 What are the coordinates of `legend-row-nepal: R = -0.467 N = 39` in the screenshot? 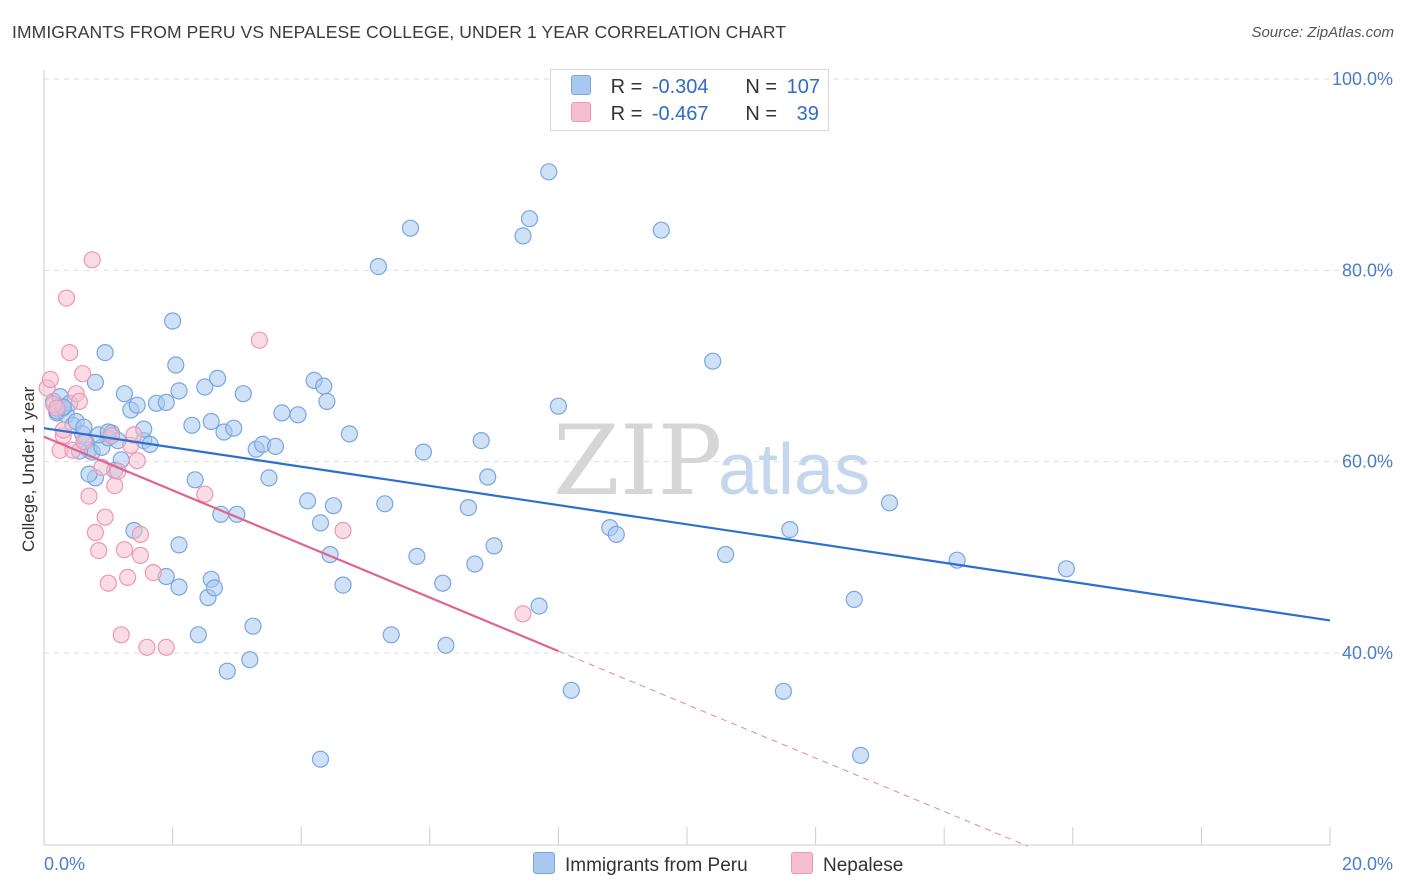 It's located at (695, 115).